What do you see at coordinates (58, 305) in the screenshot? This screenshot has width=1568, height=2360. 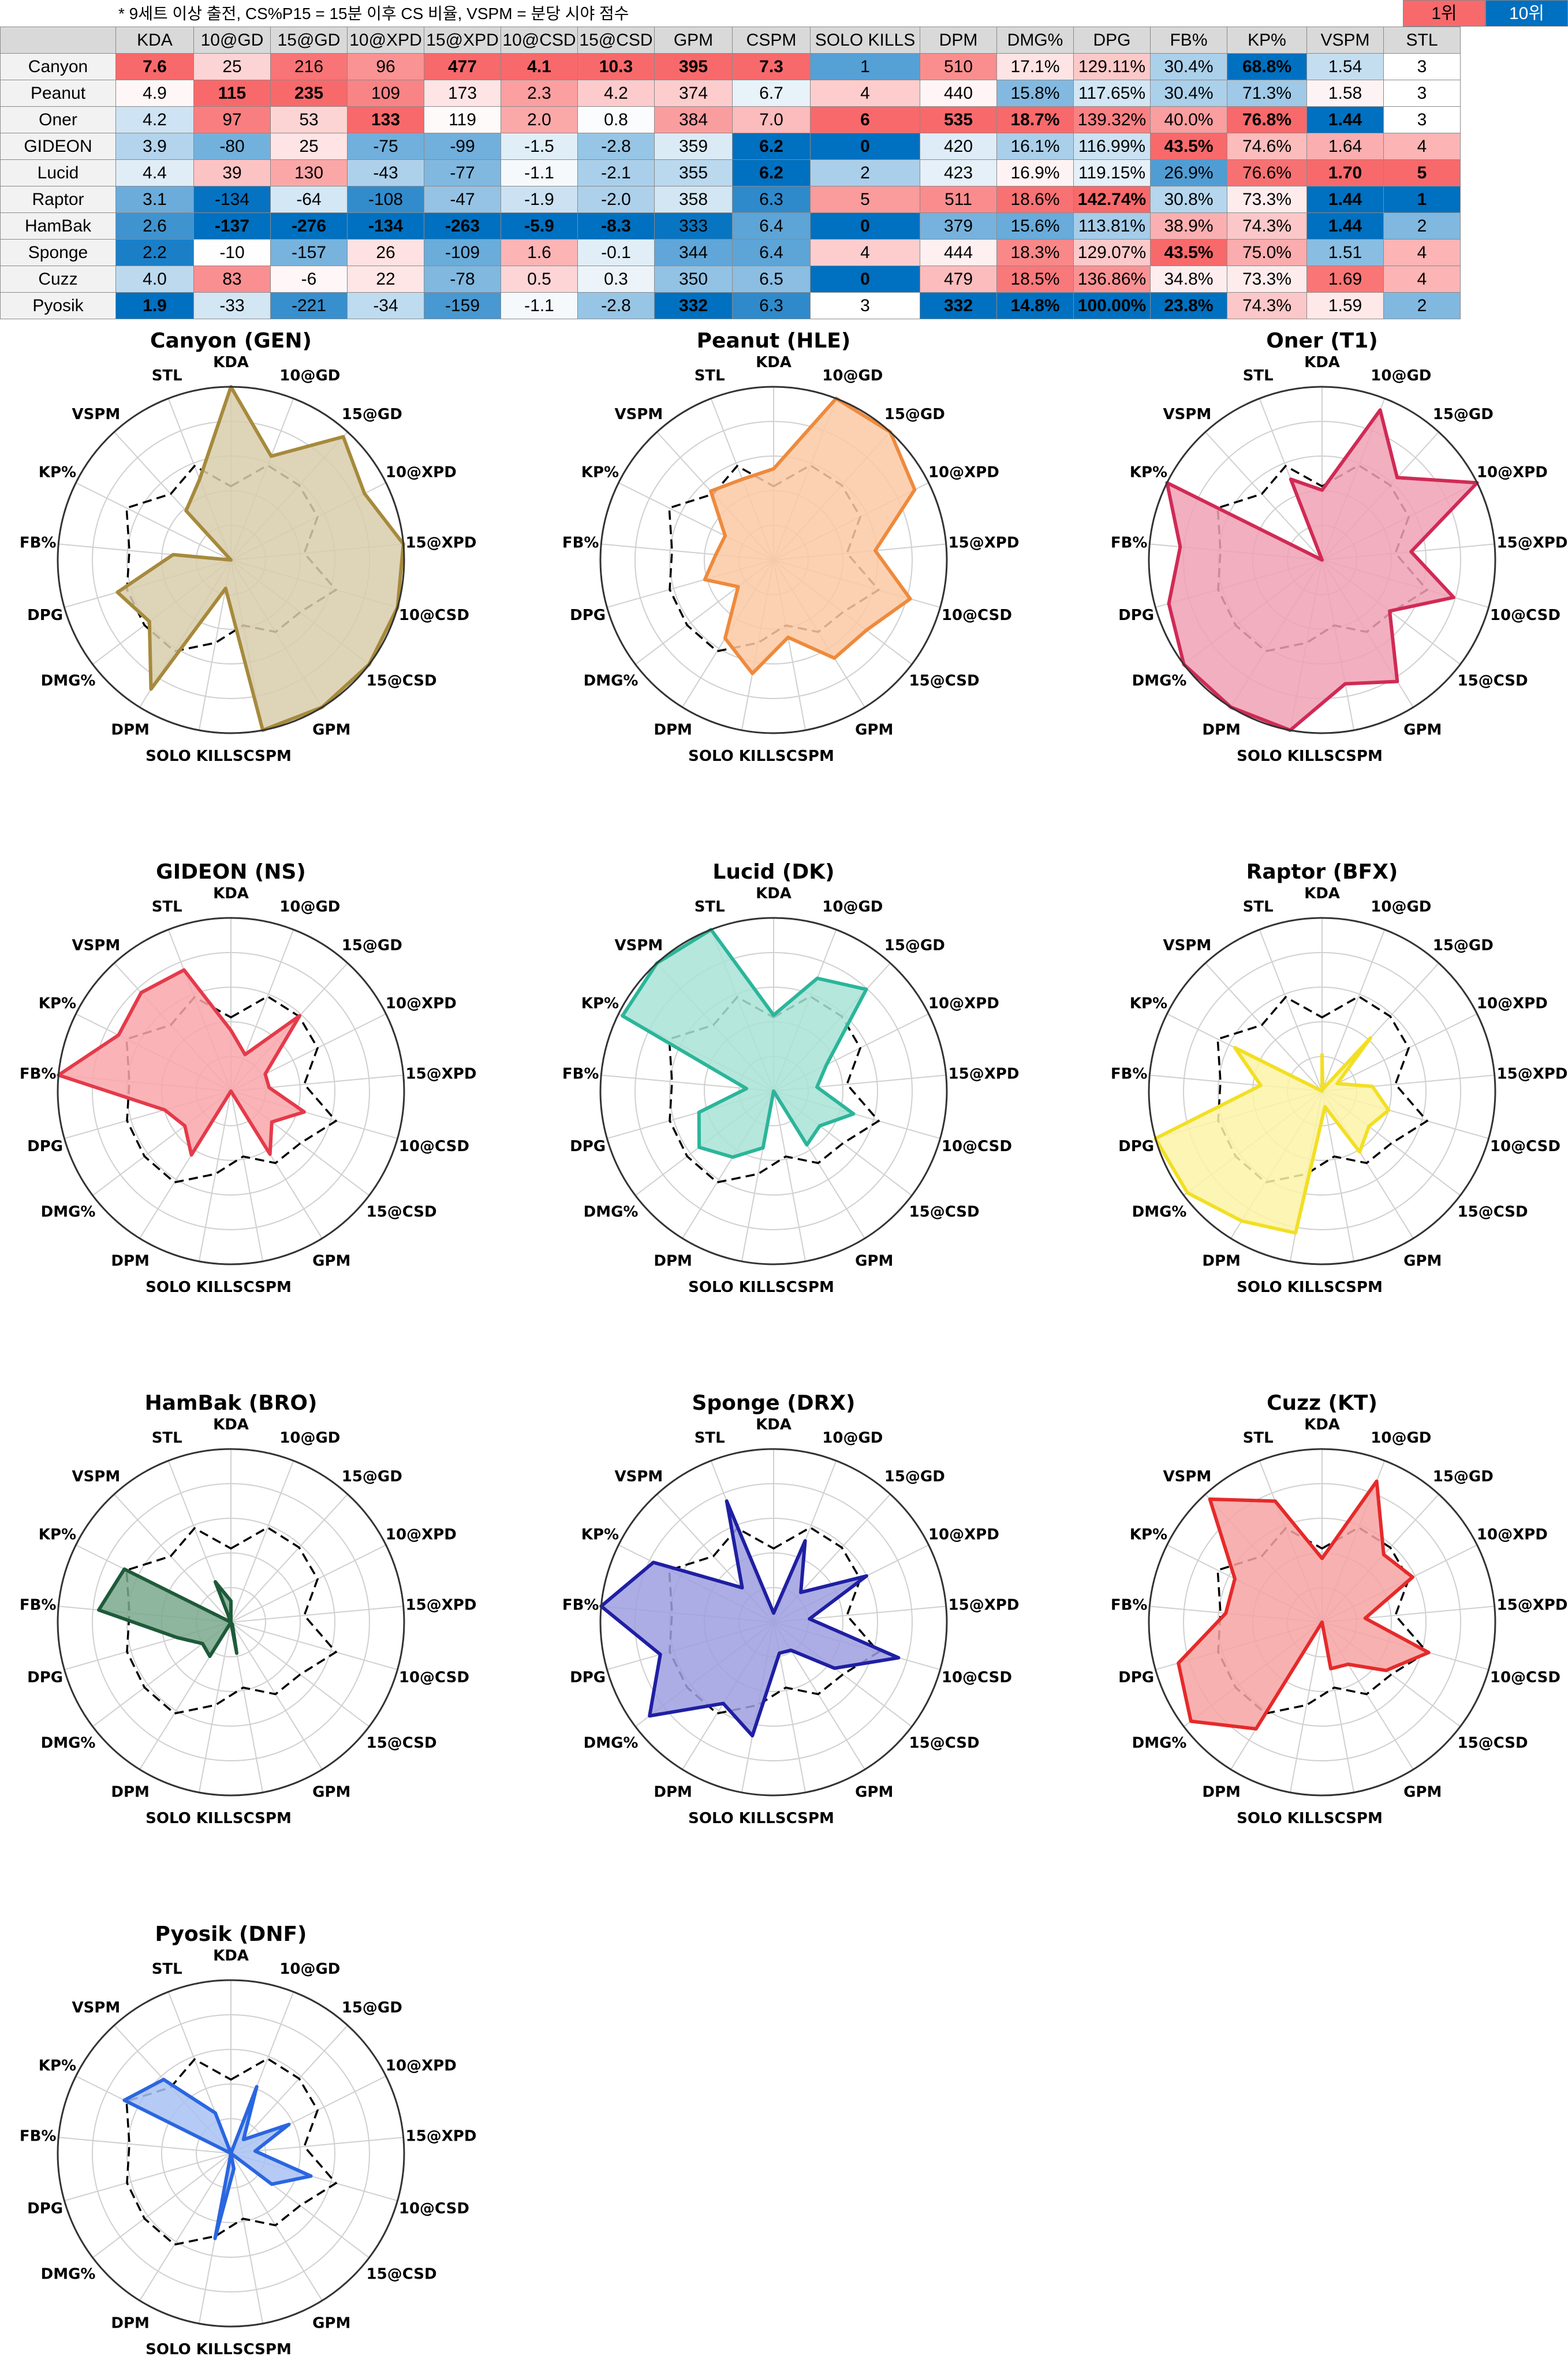 I see `player-name-cell: Pyosik` at bounding box center [58, 305].